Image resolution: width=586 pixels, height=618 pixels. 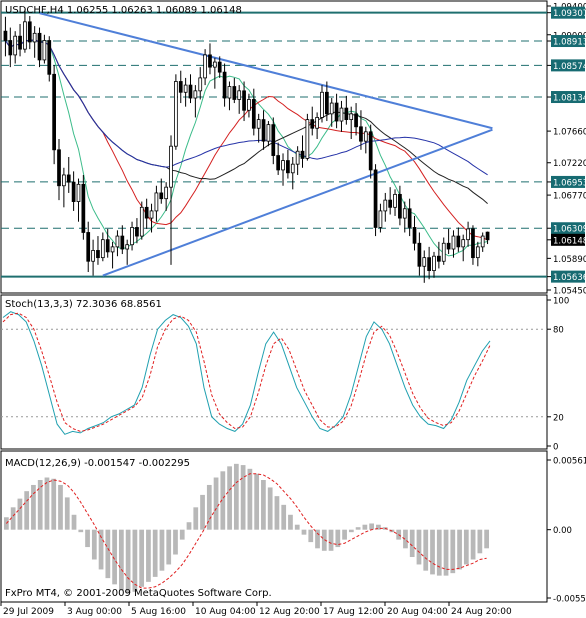 I want to click on stoch-levels, so click(x=274, y=373).